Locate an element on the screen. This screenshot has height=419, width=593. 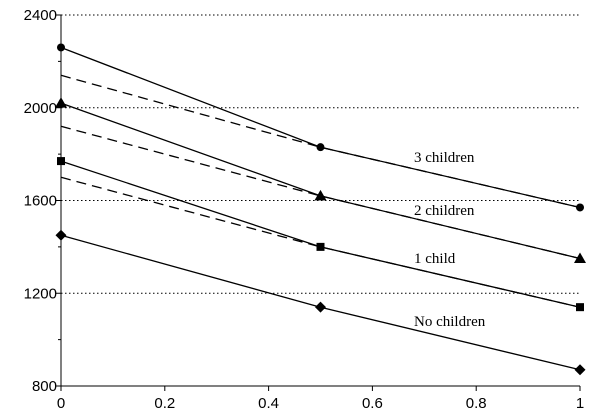
y-tick-label-3: 2000 is located at coordinates (40, 108).